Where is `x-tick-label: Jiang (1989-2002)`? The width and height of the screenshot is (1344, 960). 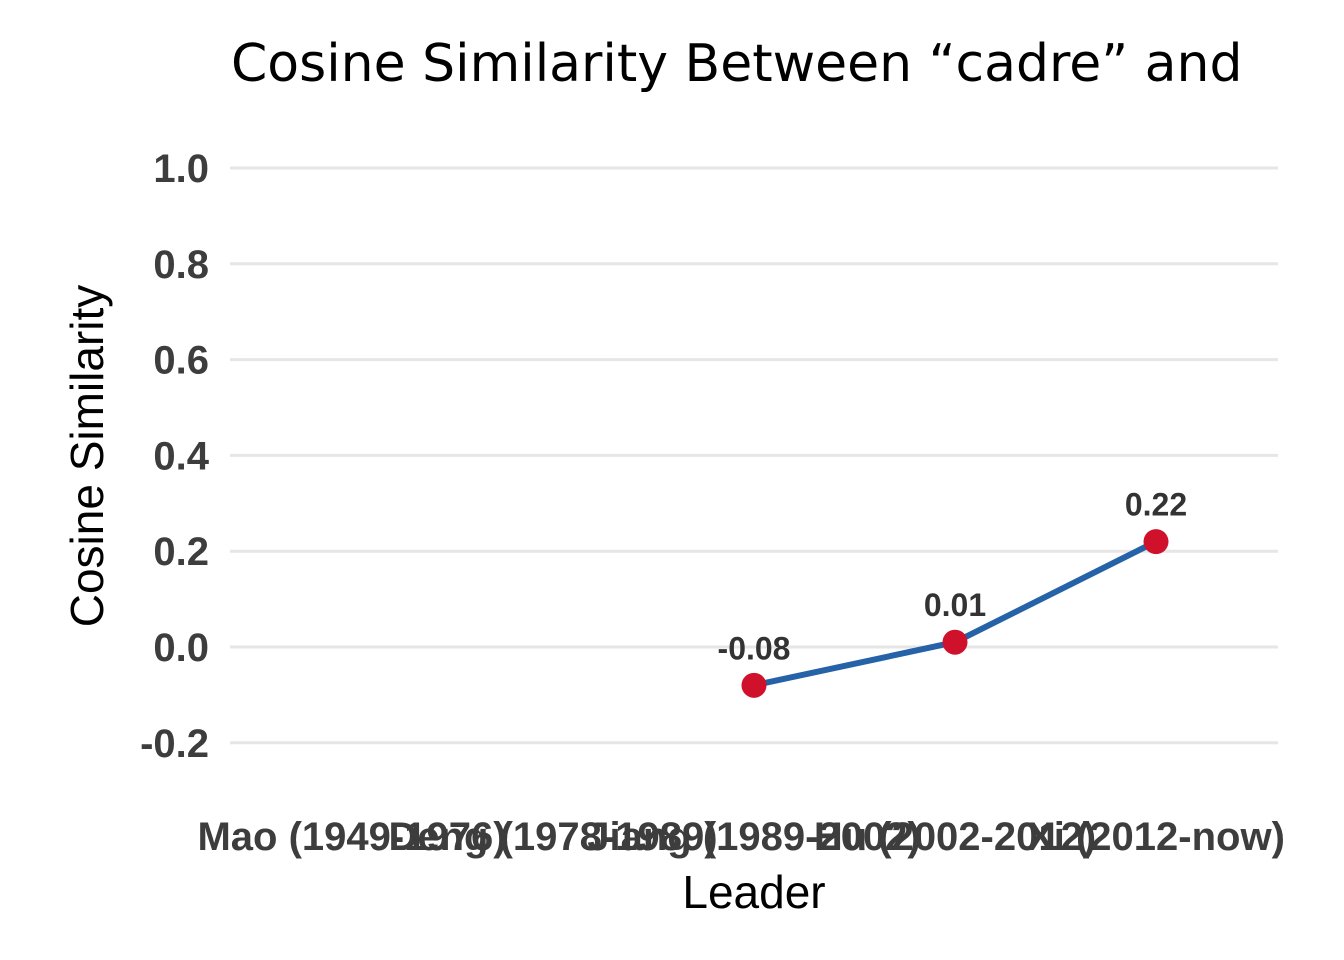
x-tick-label: Jiang (1989-2002) is located at coordinates (754, 837).